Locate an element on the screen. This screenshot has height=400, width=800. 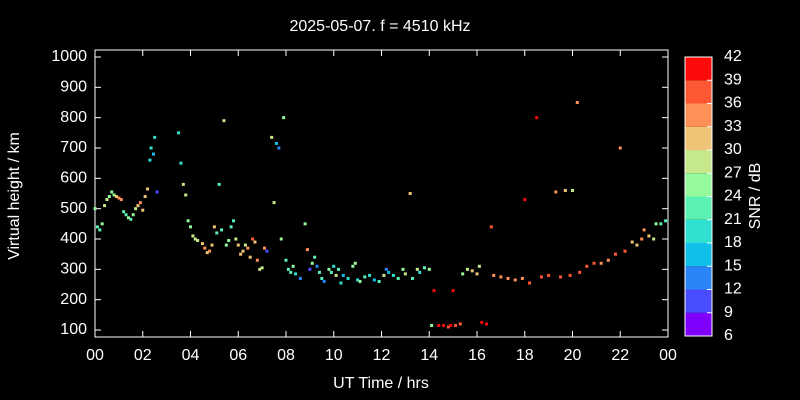
x-axis-label: UT Time / hrs is located at coordinates (381, 383).